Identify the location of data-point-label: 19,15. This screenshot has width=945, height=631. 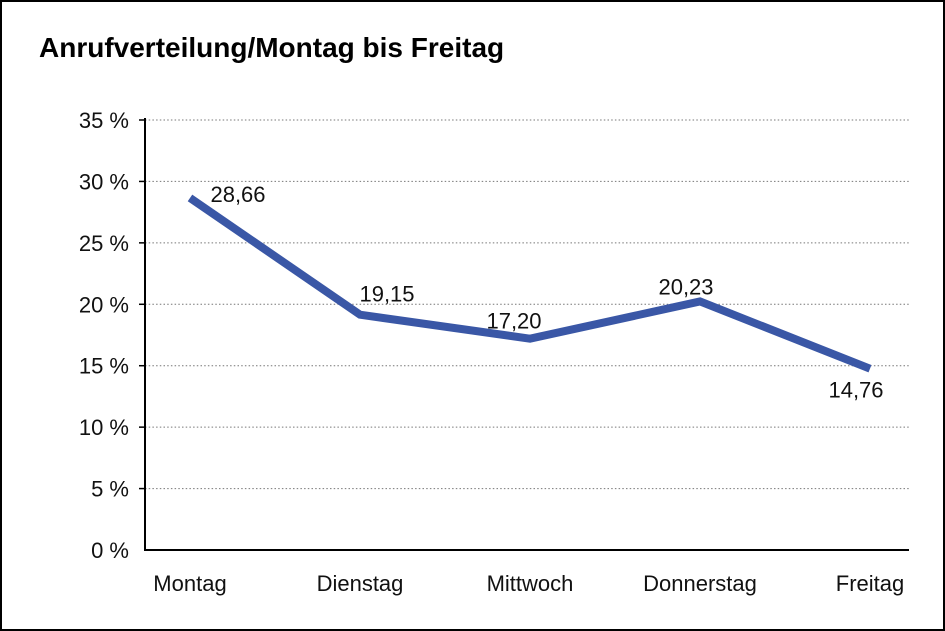
(386, 294).